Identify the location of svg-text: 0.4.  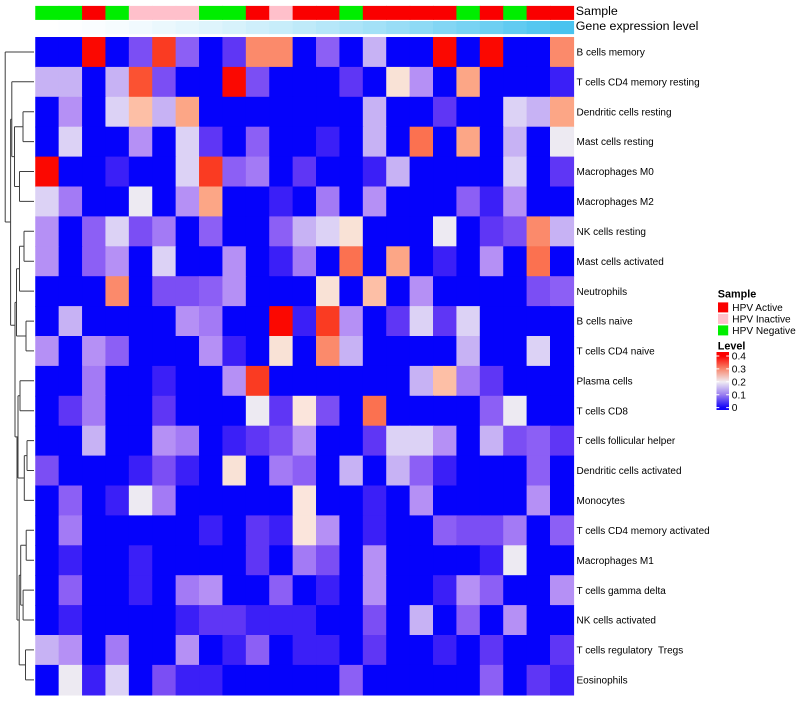
(739, 357).